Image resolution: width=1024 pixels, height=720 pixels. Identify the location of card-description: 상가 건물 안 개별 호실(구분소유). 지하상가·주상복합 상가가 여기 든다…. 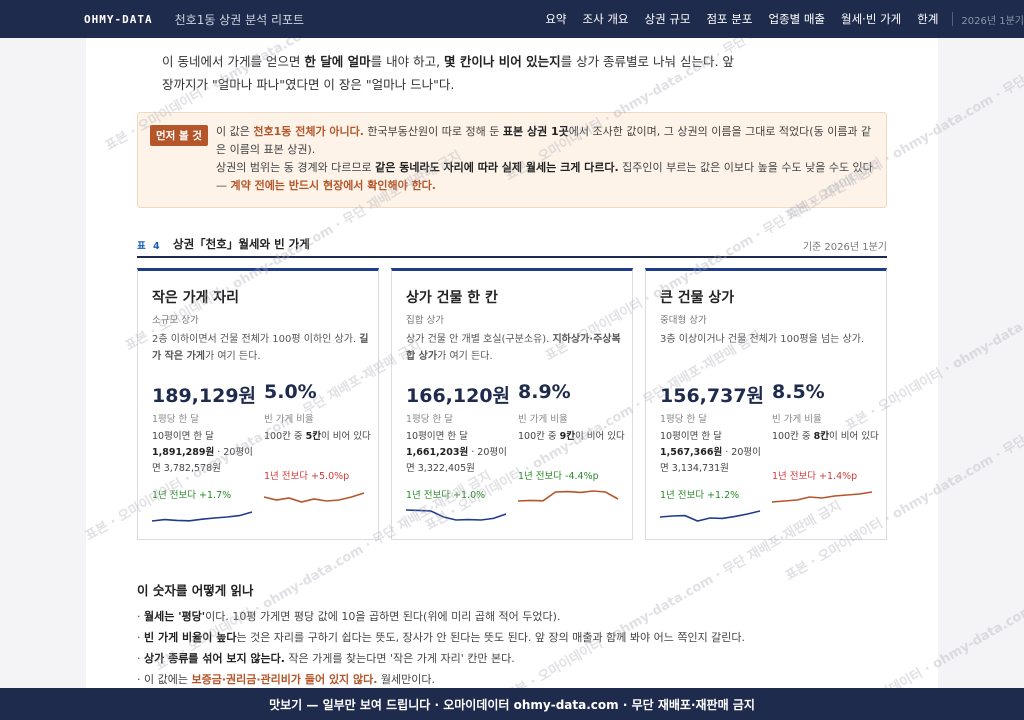
(516, 348).